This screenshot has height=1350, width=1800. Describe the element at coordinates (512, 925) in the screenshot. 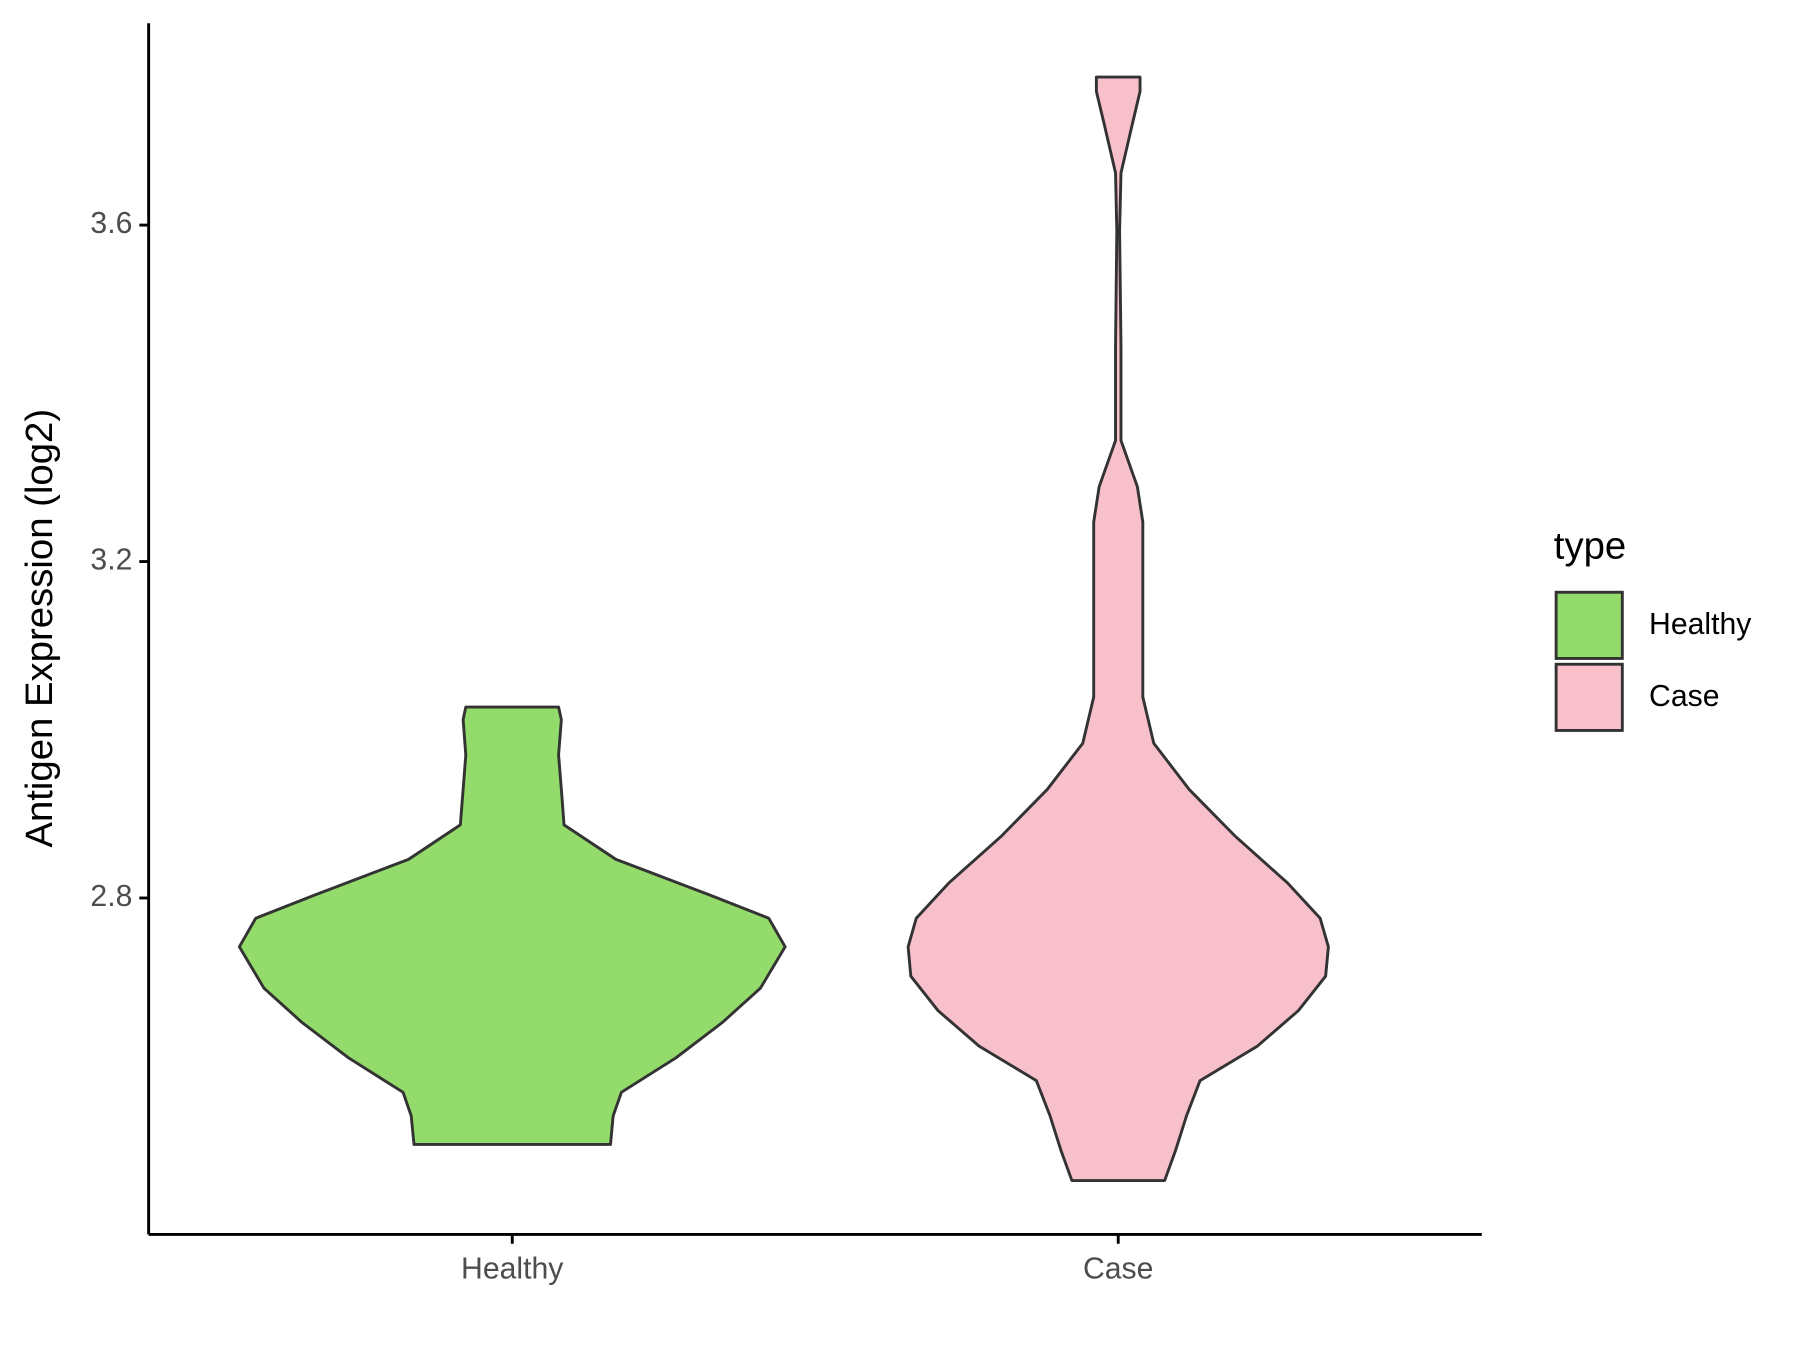

I see `violin` at that location.